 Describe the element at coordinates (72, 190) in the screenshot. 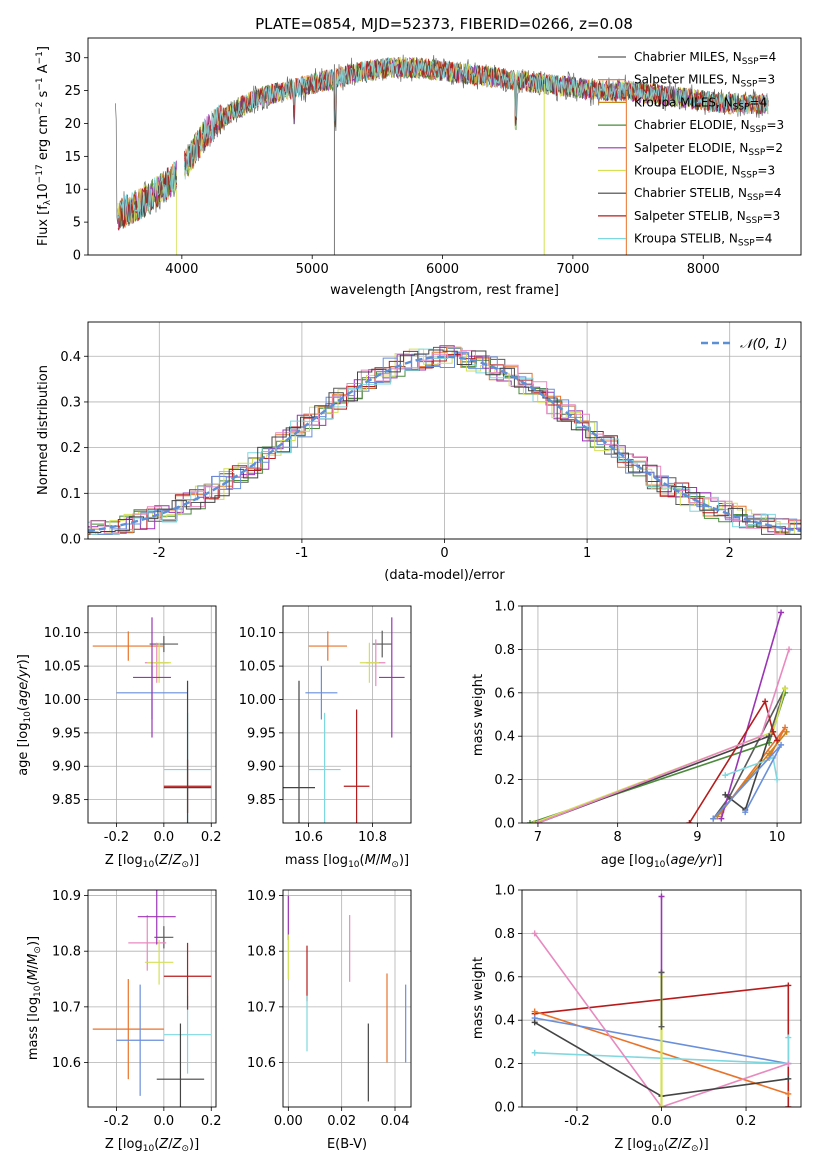

I see `y-tick-label: 10` at that location.